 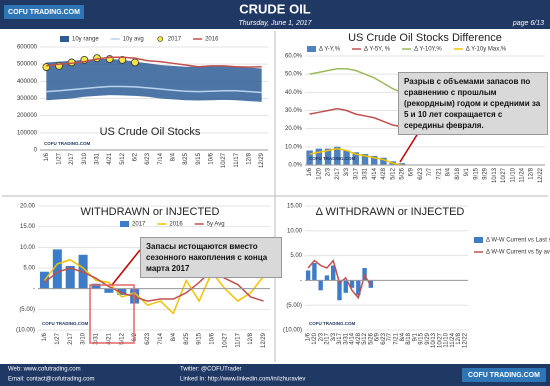 What do you see at coordinates (409, 338) in the screenshot?
I see `x-tick-label: 8/18` at bounding box center [409, 338].